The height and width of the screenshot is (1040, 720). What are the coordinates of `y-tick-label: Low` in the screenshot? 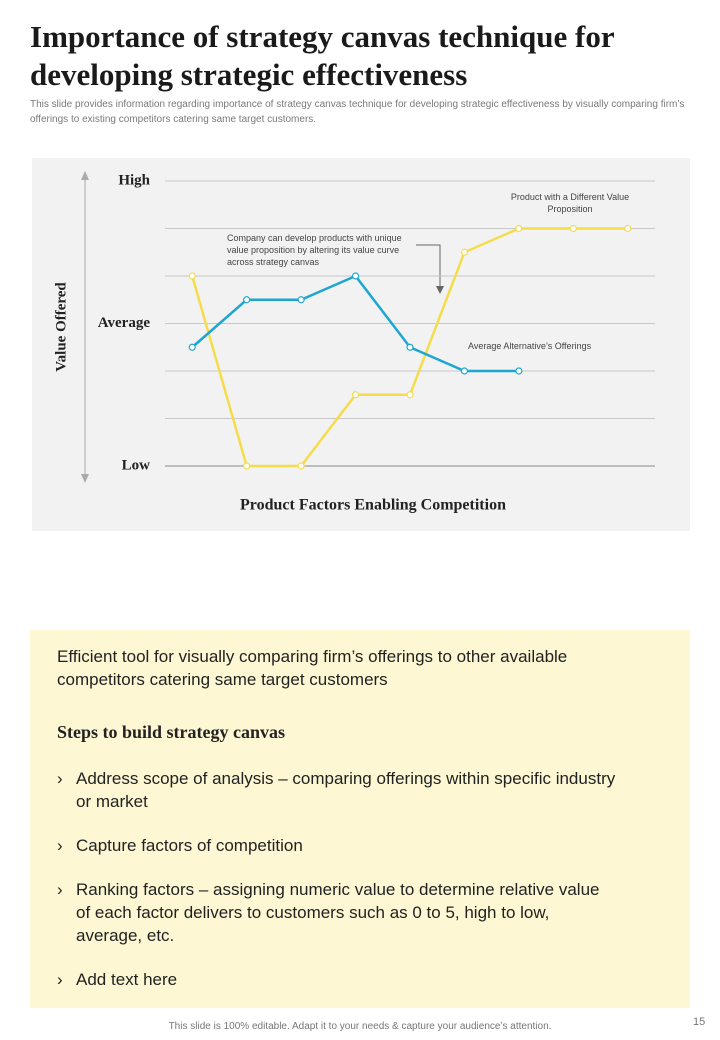 It's located at (136, 465).